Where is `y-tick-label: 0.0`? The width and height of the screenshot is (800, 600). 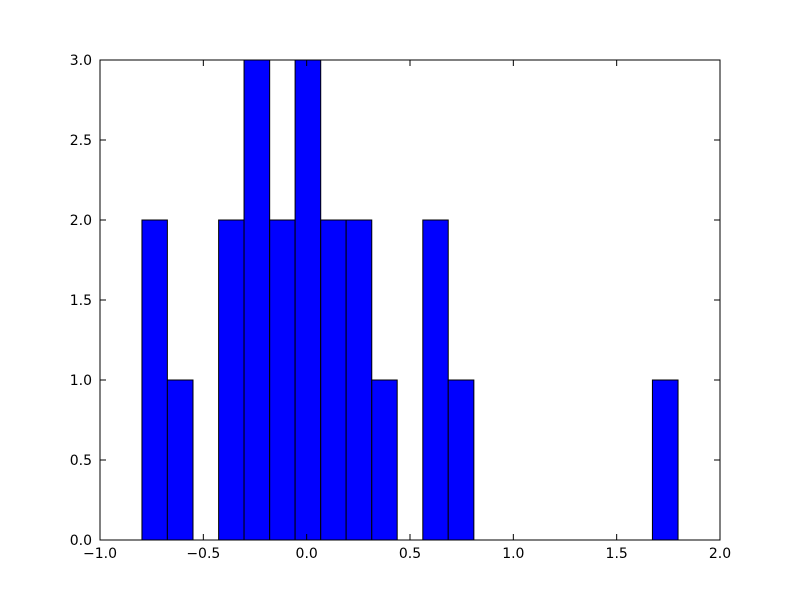
y-tick-label: 0.0 is located at coordinates (81, 541).